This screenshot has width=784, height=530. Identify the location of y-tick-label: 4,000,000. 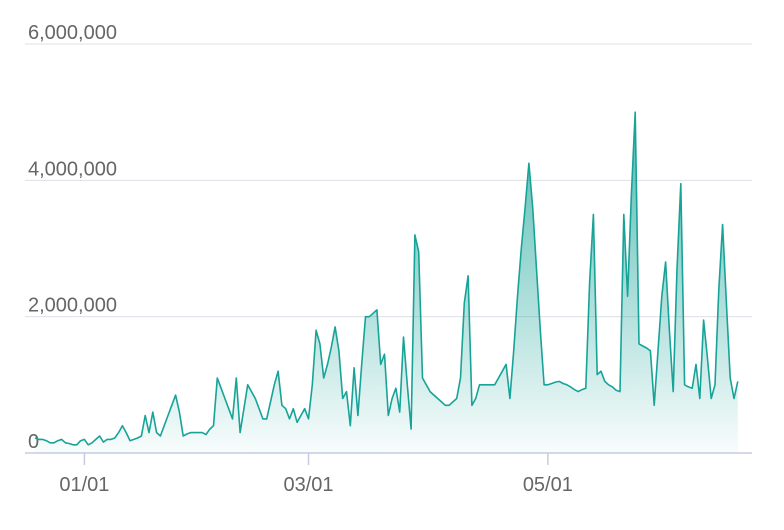
(72, 169).